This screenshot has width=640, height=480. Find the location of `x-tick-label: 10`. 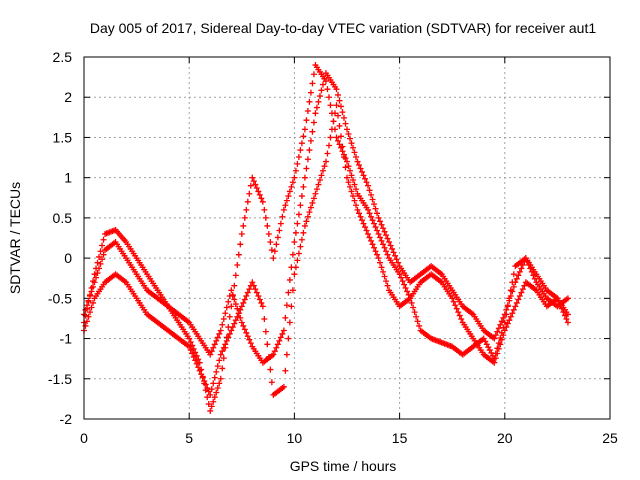

x-tick-label: 10 is located at coordinates (295, 438).